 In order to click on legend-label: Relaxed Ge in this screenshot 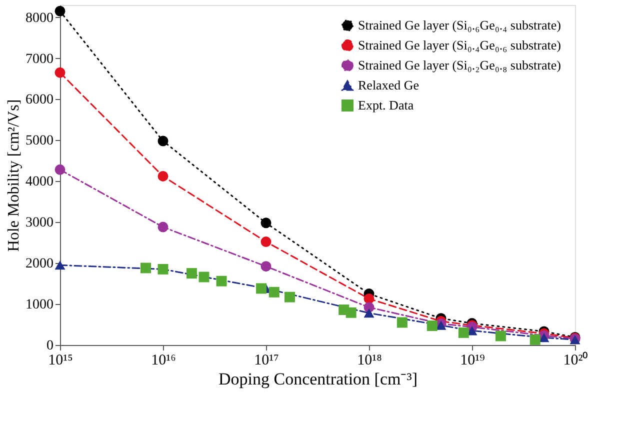, I will do `click(389, 85)`.